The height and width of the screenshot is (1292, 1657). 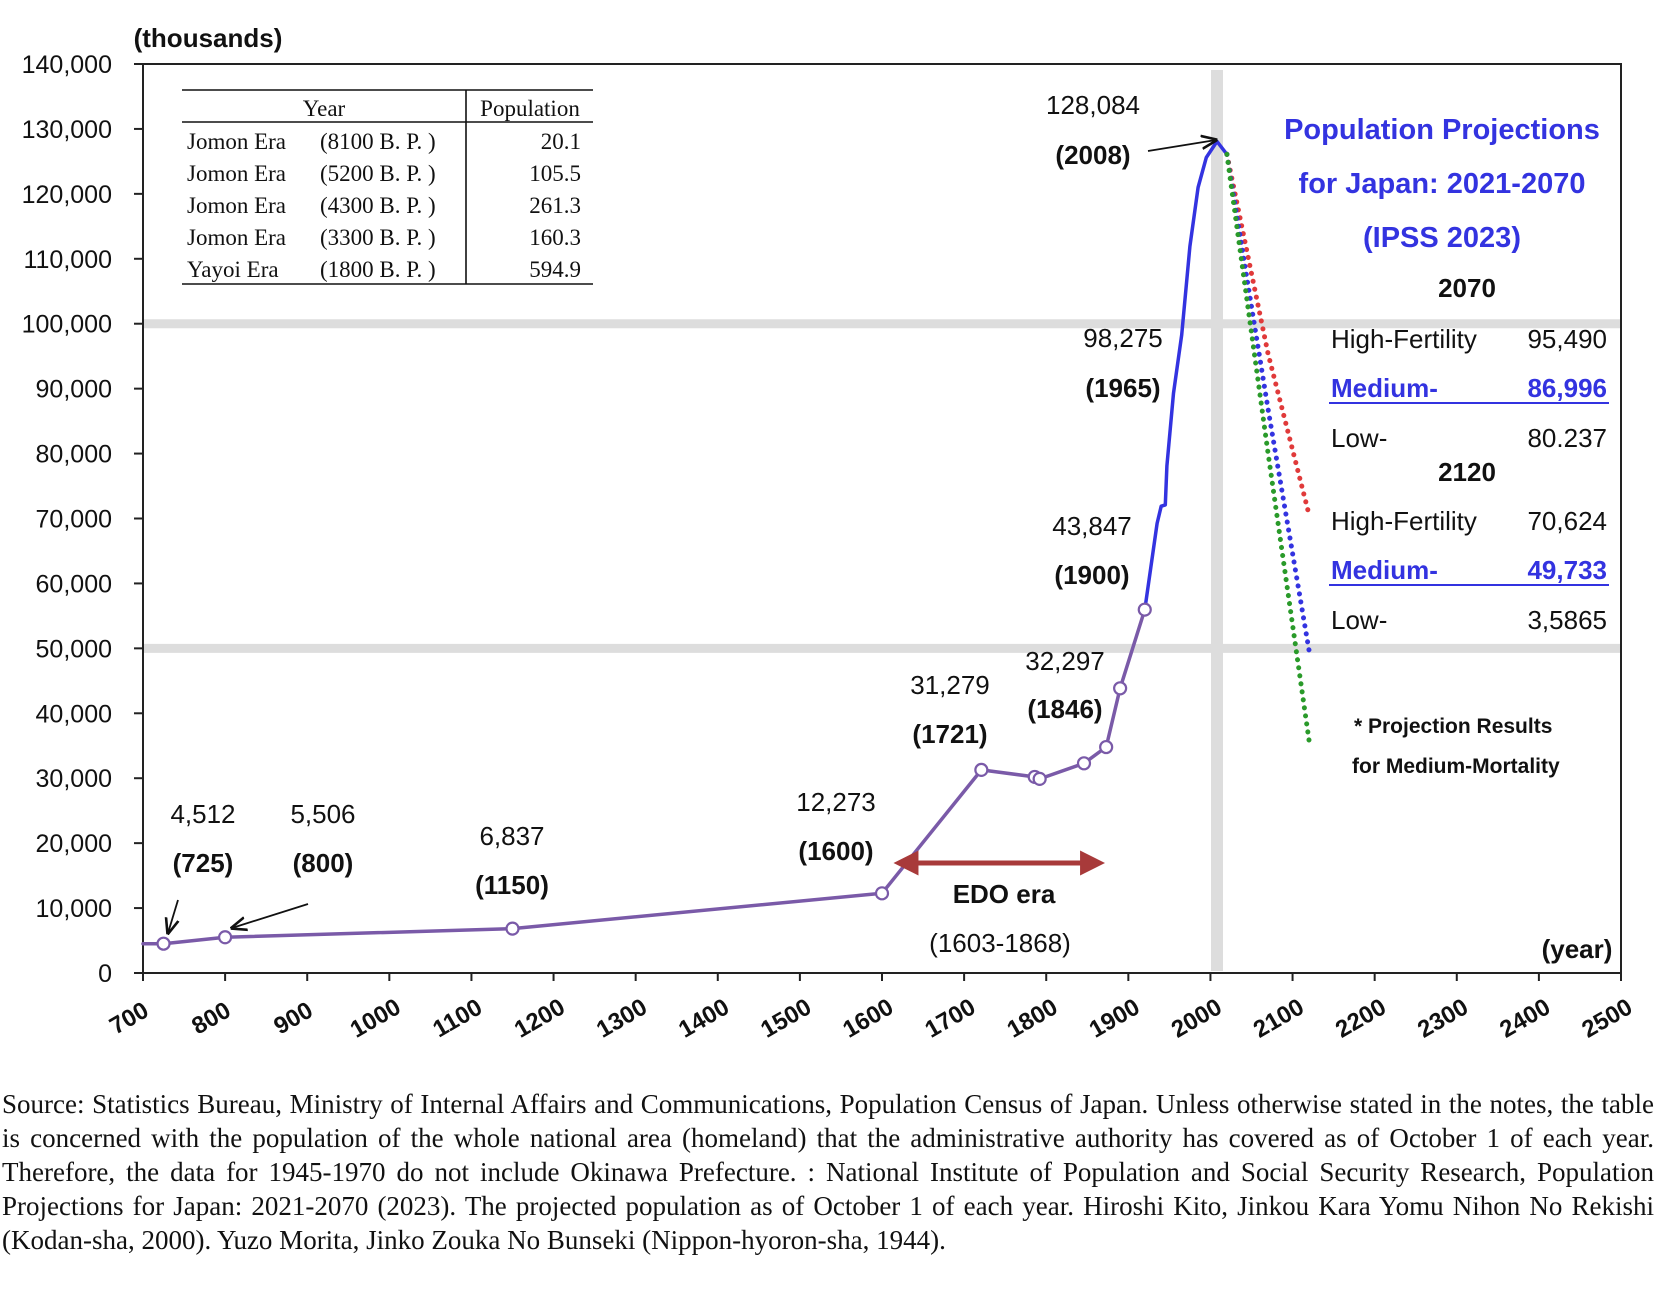 What do you see at coordinates (1268, 334) in the screenshot?
I see `series-line-high-fertility` at bounding box center [1268, 334].